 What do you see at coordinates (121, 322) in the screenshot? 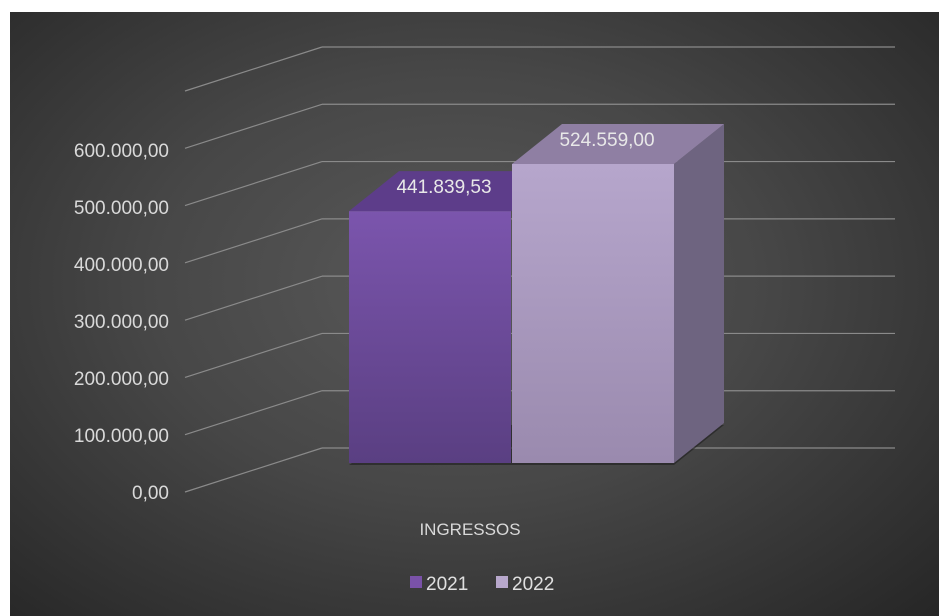
I see `y-tick-label: 300.000,00` at bounding box center [121, 322].